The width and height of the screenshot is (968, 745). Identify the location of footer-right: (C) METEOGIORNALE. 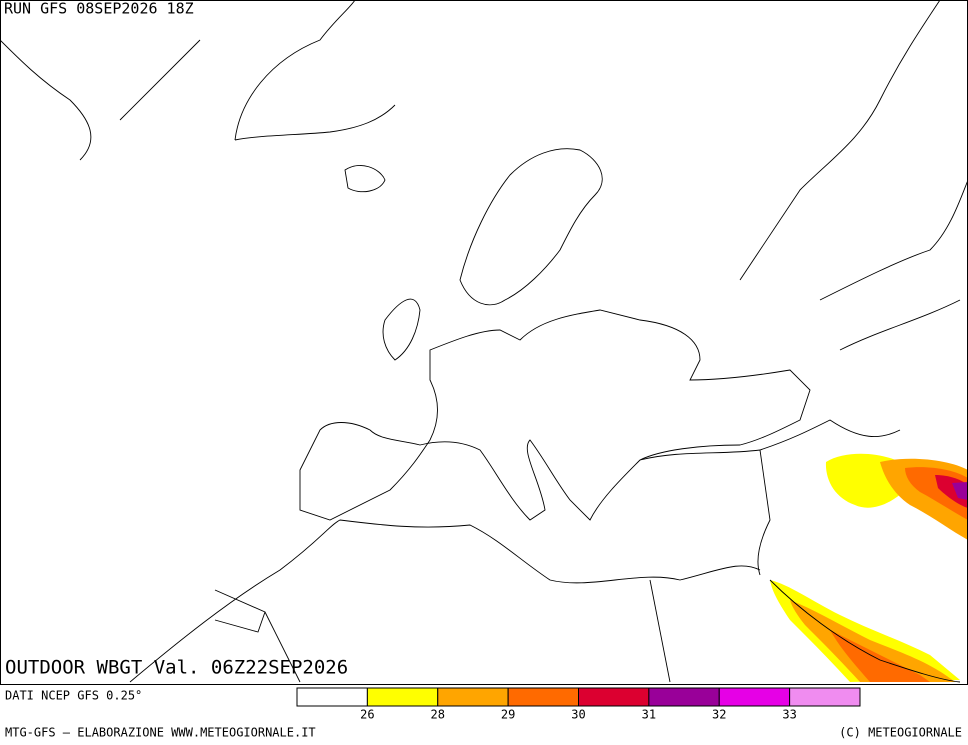
(900, 733).